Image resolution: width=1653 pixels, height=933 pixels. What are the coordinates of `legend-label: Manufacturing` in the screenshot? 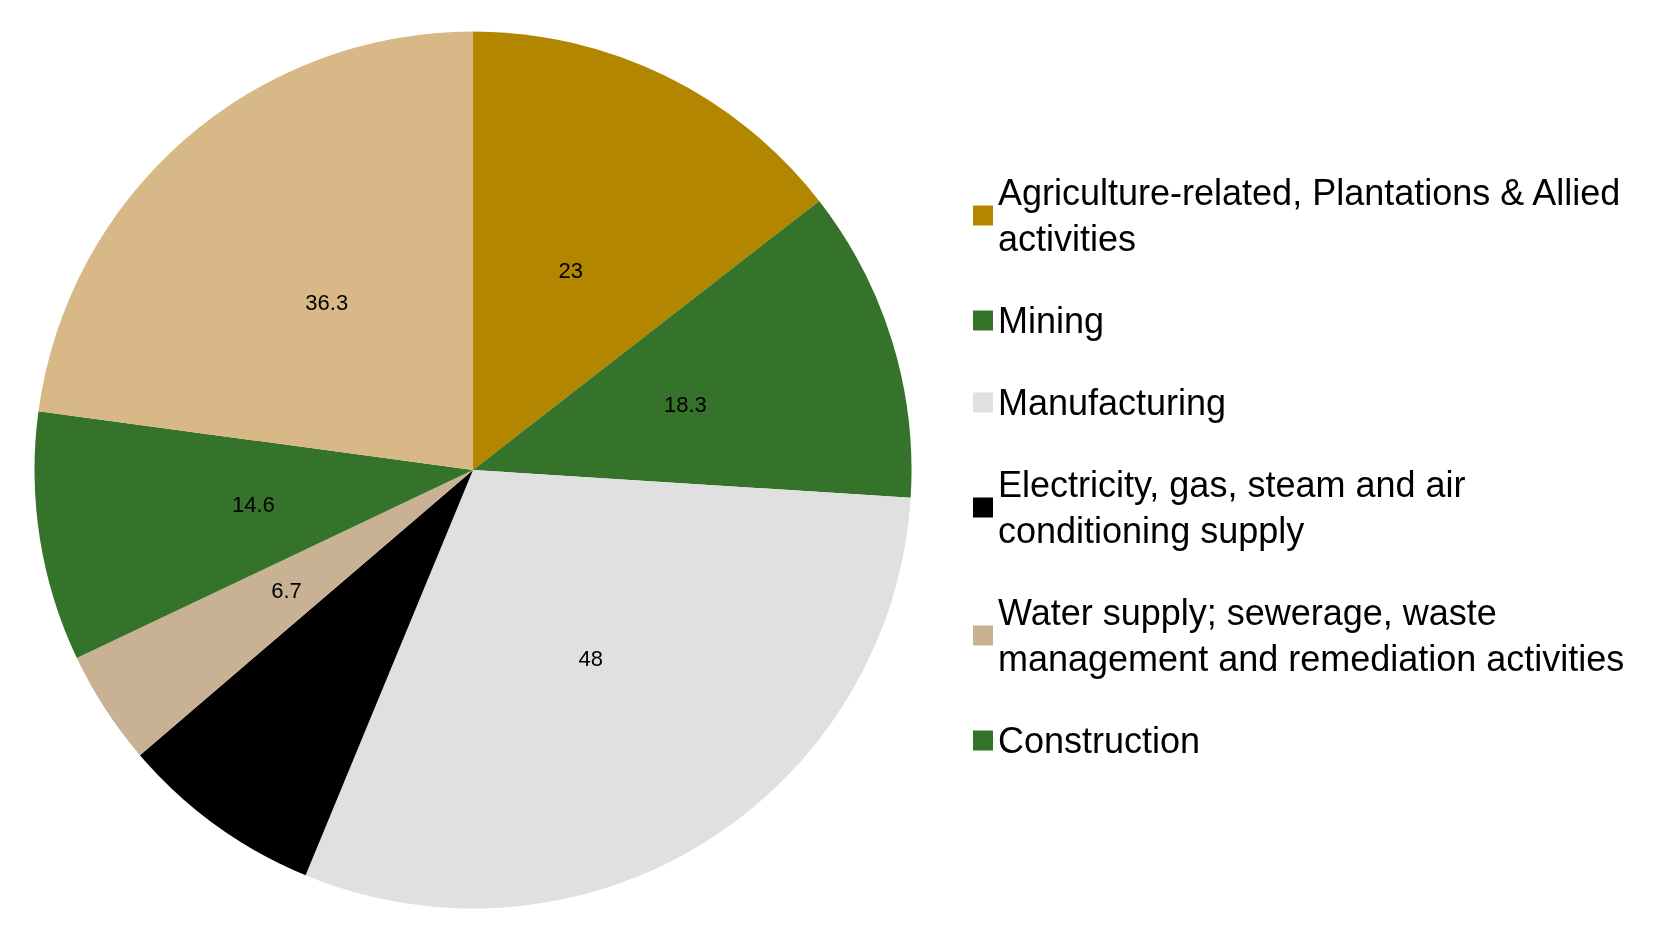 It's located at (1112, 402).